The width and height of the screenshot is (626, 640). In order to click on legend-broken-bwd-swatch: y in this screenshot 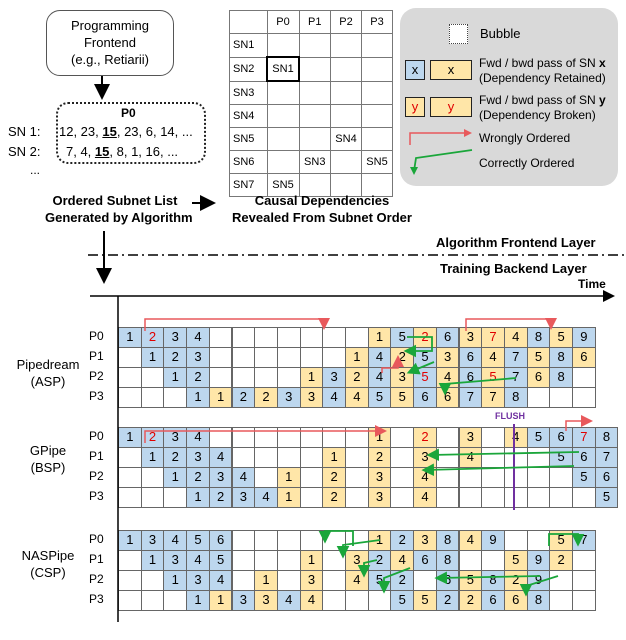, I will do `click(451, 107)`.